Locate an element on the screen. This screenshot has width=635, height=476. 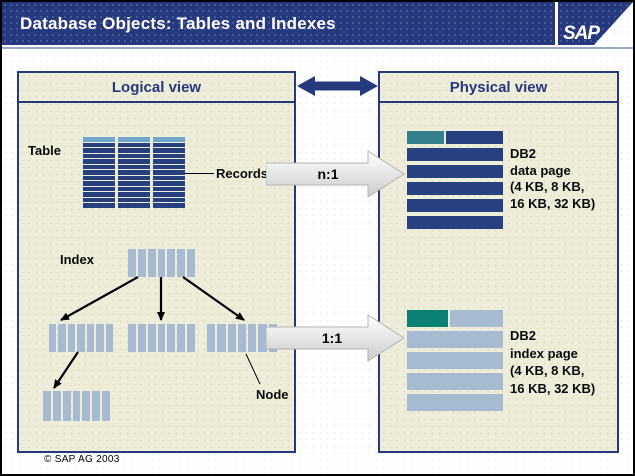
label-line: data page is located at coordinates (540, 170).